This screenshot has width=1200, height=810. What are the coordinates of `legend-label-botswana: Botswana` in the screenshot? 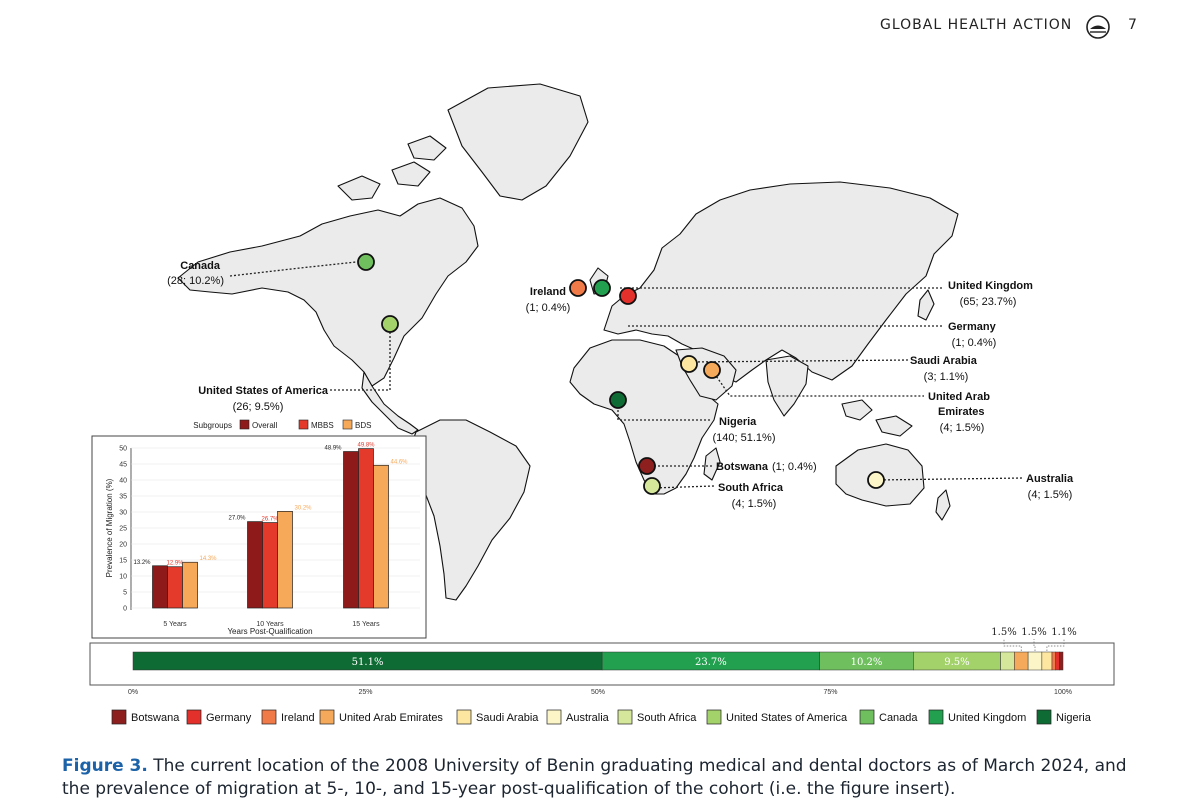 It's located at (155, 718).